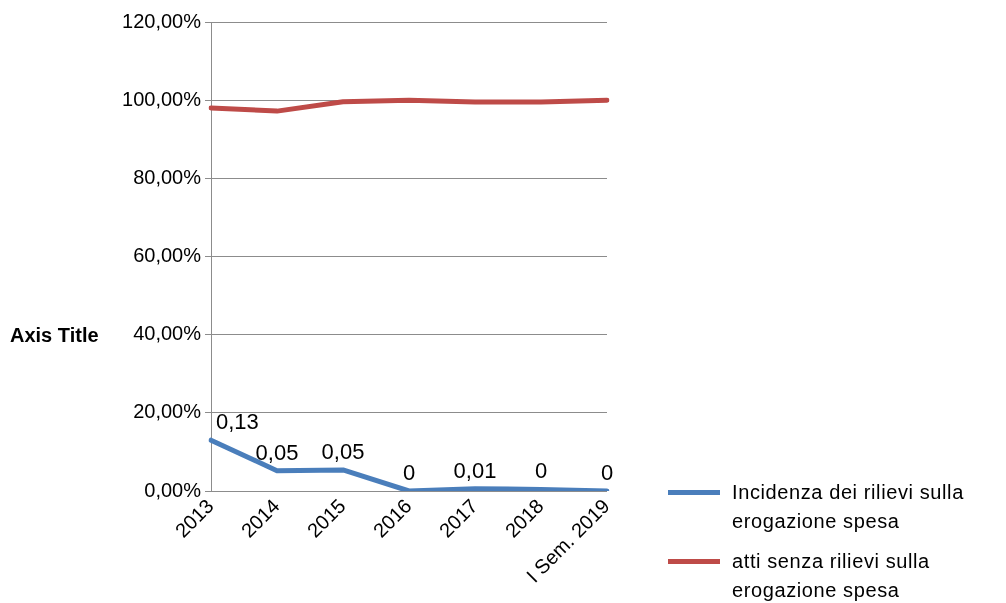  What do you see at coordinates (167, 255) in the screenshot?
I see `y-tick-label: 60,00%` at bounding box center [167, 255].